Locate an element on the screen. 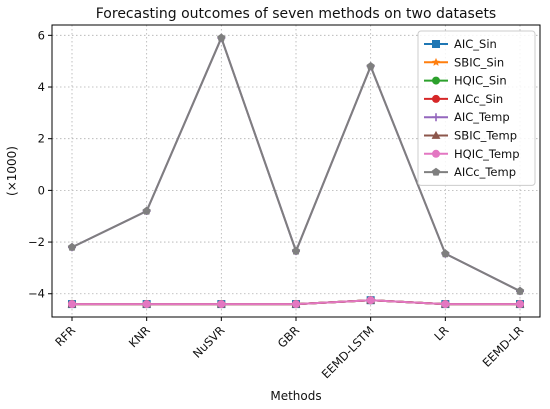  x-tick-label: EEMD-LSTM is located at coordinates (348, 352).